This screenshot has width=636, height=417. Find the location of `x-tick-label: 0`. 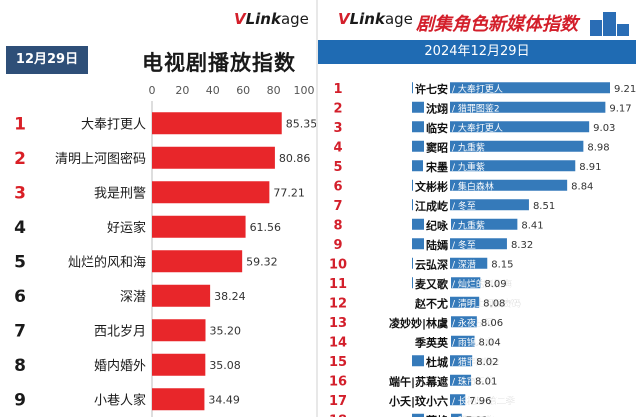

x-tick-label: 0 is located at coordinates (152, 90).